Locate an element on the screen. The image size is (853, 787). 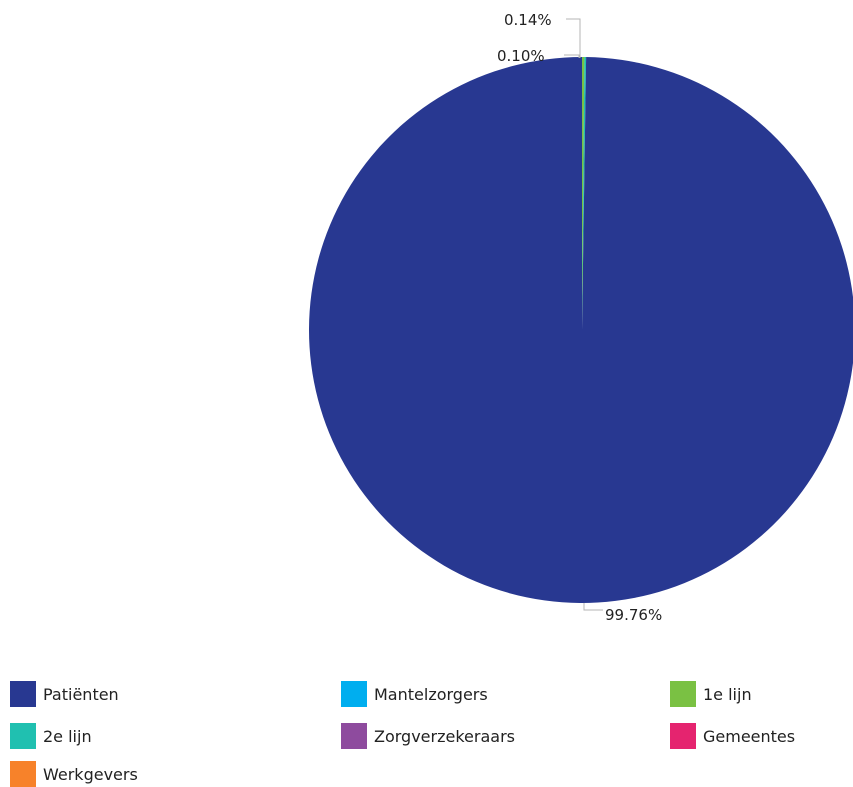
legend-label-zorgverzekeraars: Zorgverzekeraars is located at coordinates (444, 736).